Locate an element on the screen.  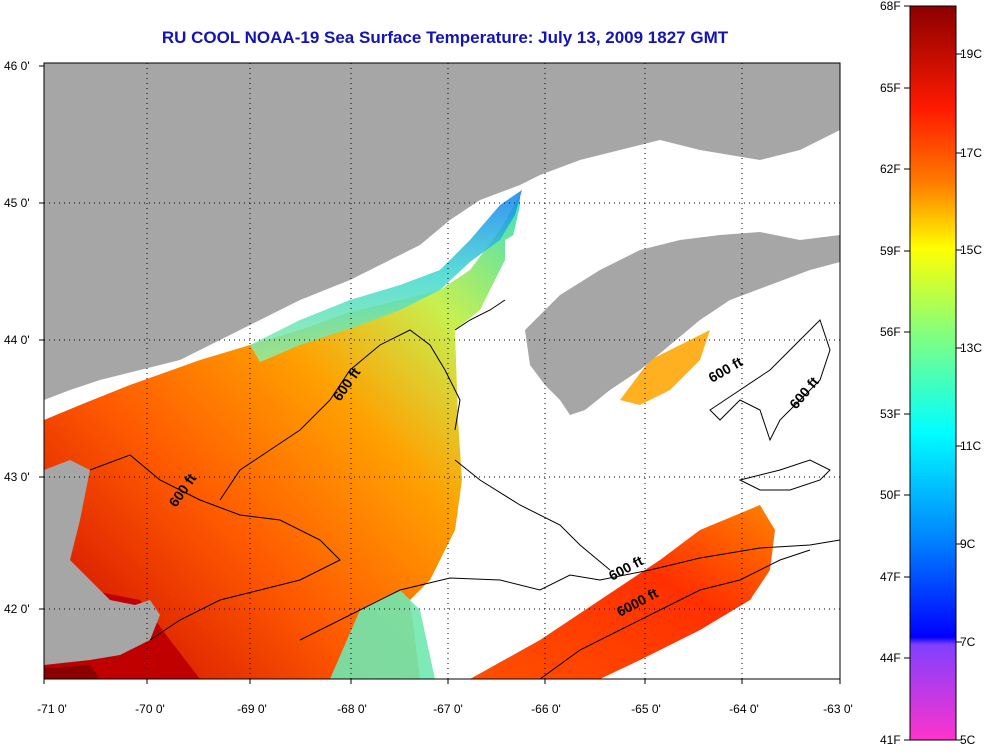
colorbar-c-label: 19C is located at coordinates (971, 54).